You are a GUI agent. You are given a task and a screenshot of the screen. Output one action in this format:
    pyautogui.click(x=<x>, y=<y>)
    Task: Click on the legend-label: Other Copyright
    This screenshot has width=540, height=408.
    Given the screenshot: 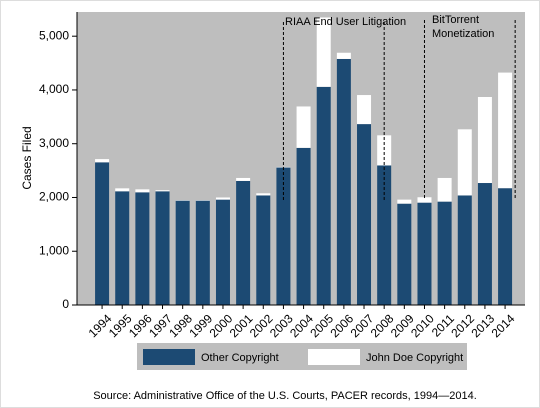 What is the action you would take?
    pyautogui.click(x=240, y=358)
    